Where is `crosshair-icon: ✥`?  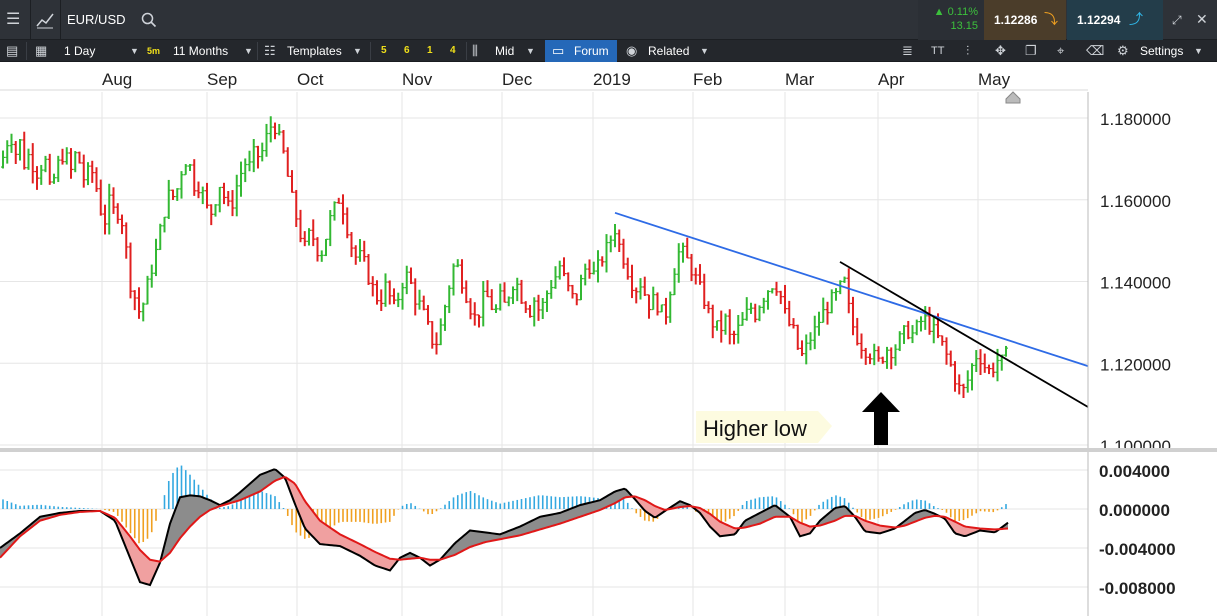
crosshair-icon: ✥ is located at coordinates (1000, 50).